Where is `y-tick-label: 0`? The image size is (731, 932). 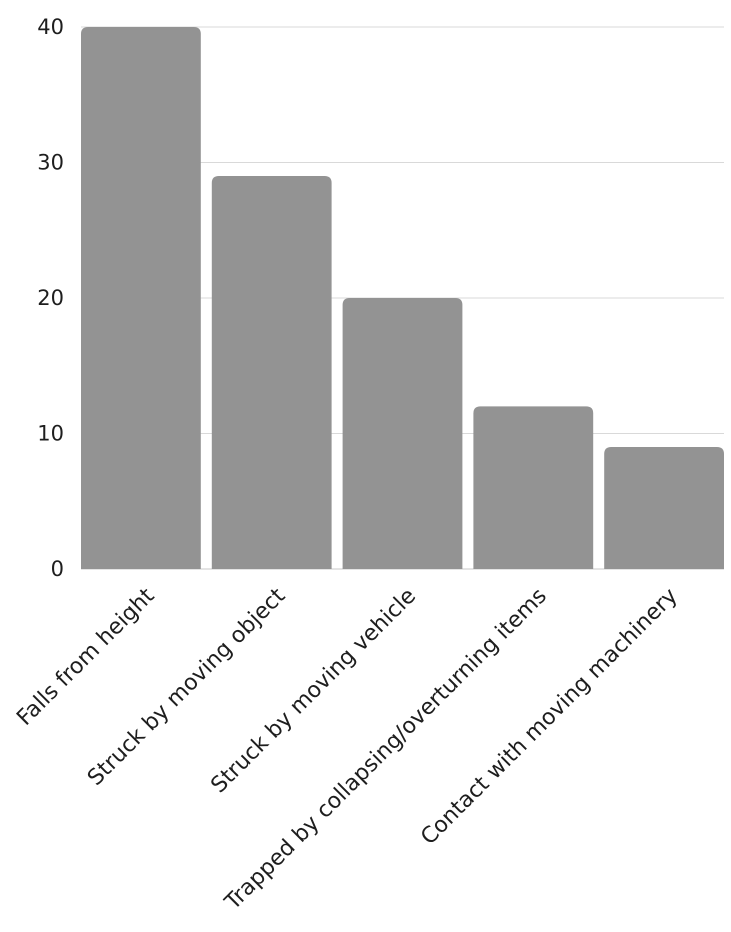
y-tick-label: 0 is located at coordinates (57, 569).